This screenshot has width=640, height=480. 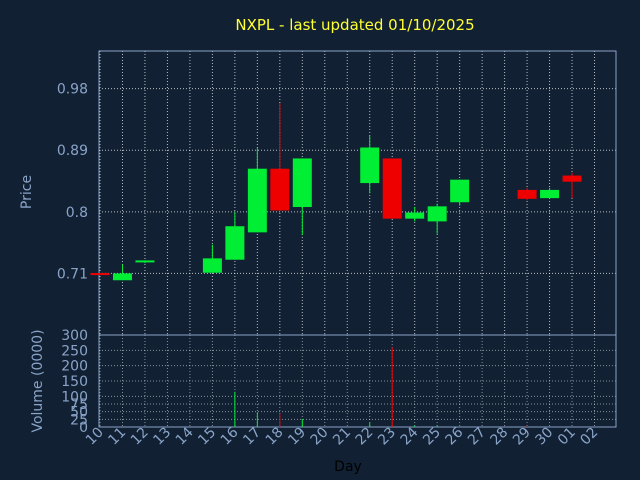 What do you see at coordinates (275, 437) in the screenshot?
I see `x-tick-label: 18` at bounding box center [275, 437].